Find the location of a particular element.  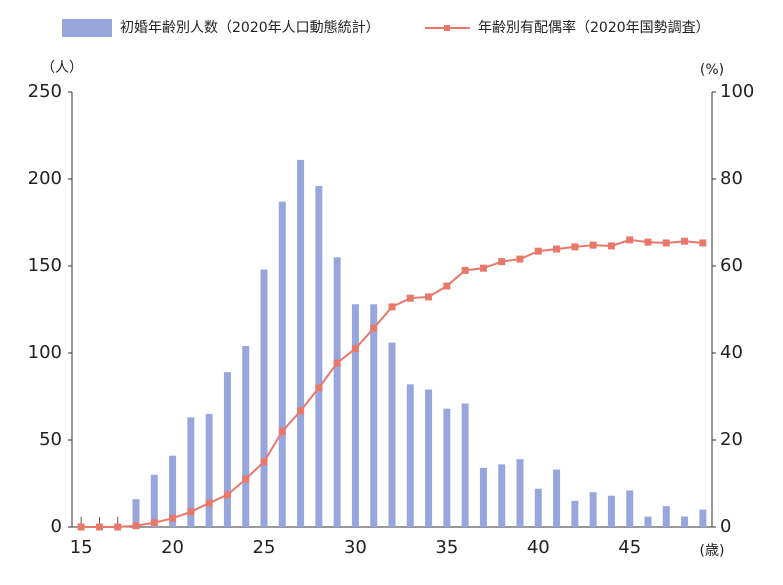

y2-tick-label: 100 is located at coordinates (737, 91).